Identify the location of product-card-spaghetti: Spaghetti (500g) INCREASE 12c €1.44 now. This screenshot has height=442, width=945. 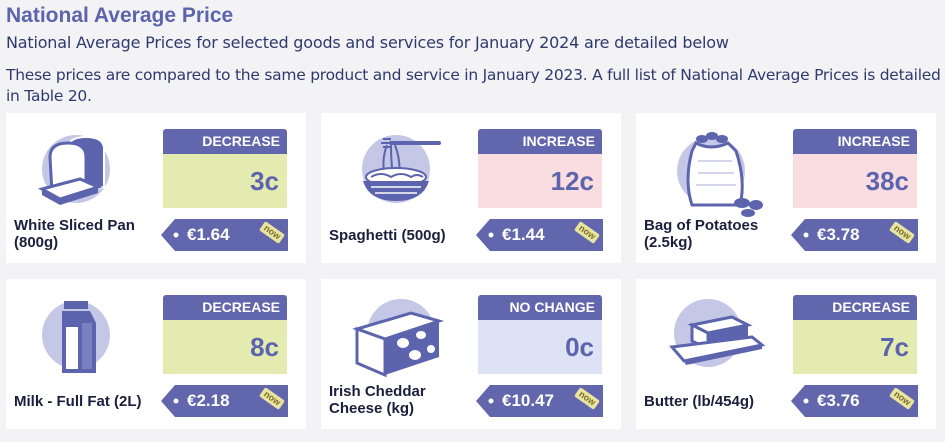
(471, 188).